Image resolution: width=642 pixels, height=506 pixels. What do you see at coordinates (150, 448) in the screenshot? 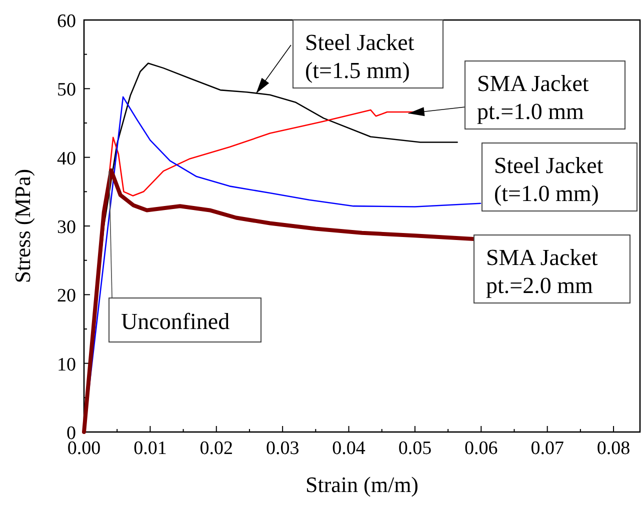
I see `x-tick-label: 0.01` at bounding box center [150, 448].